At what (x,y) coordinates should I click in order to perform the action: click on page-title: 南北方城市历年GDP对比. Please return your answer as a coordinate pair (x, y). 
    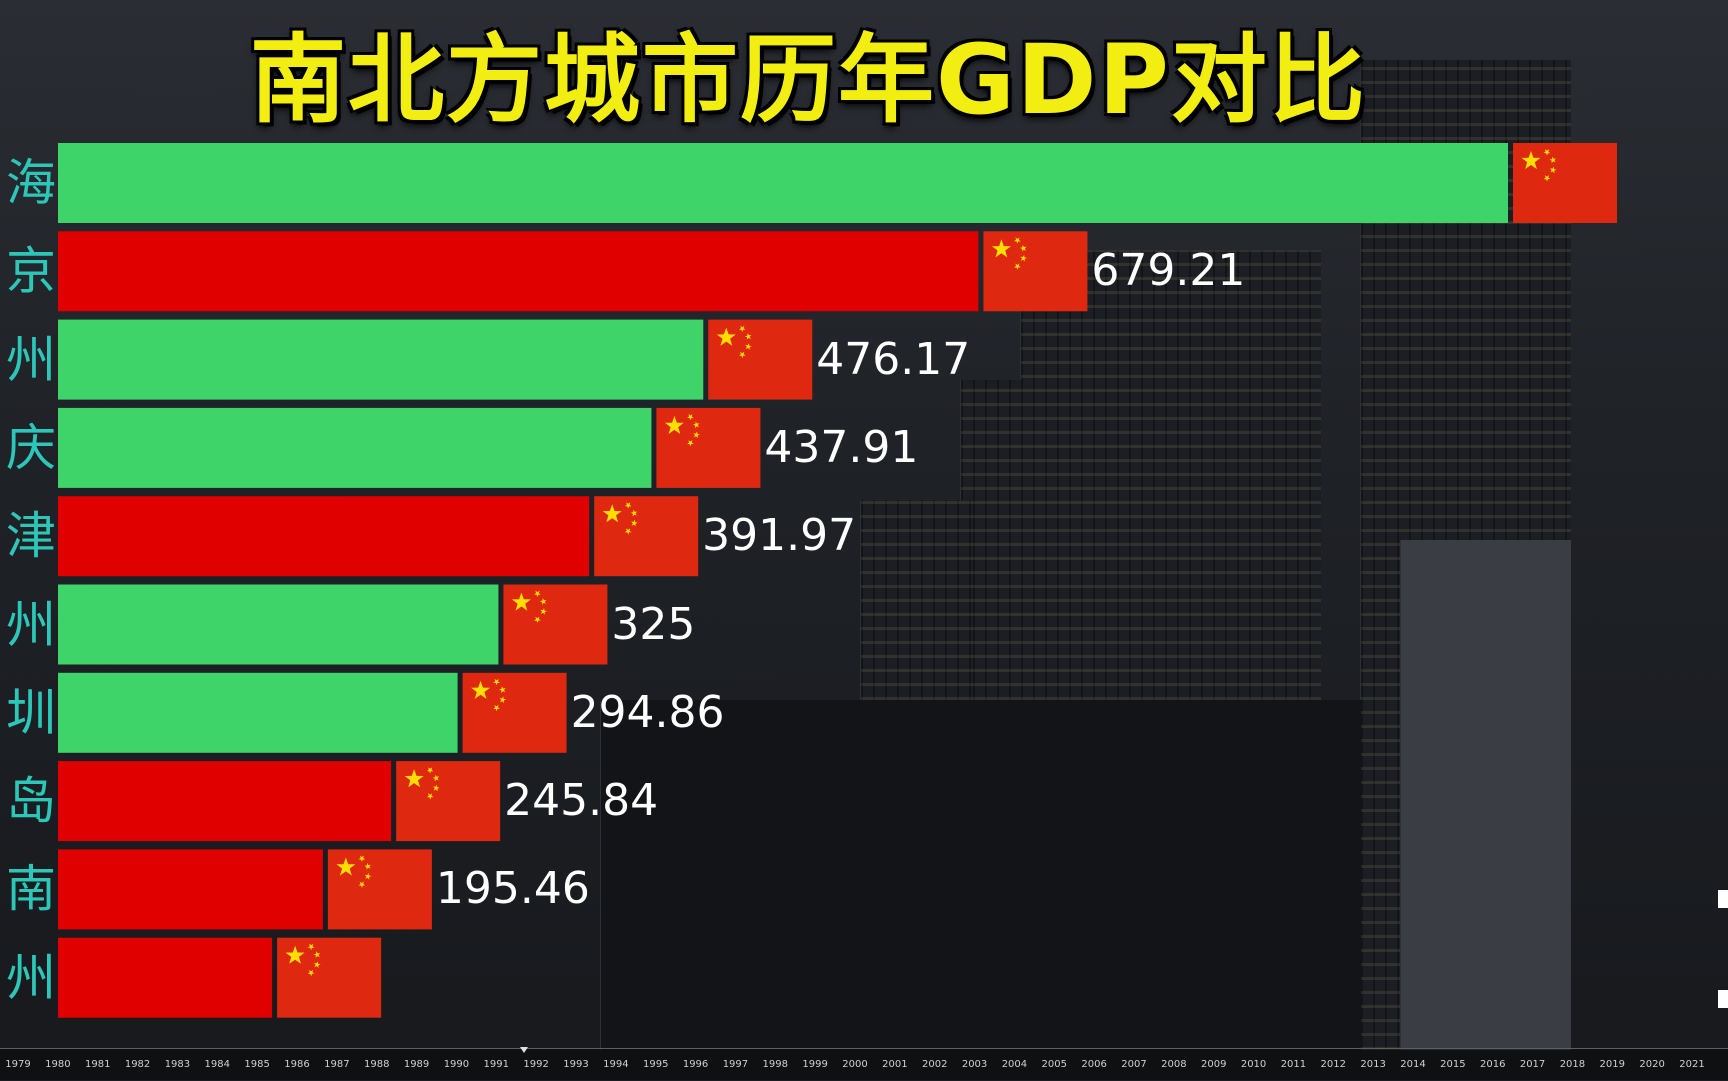
    Looking at the image, I should click on (808, 80).